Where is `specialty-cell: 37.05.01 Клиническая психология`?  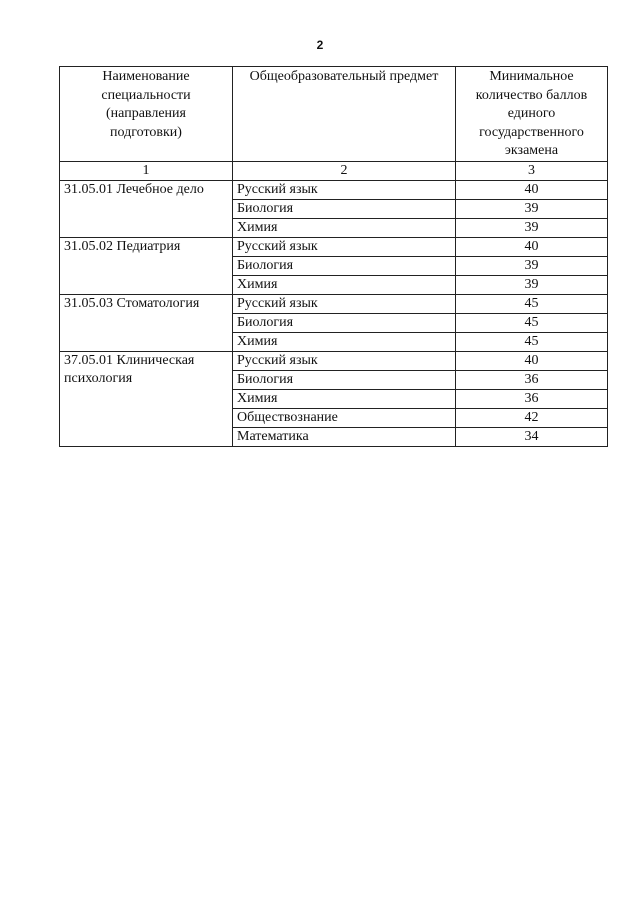
specialty-cell: 37.05.01 Клиническая психология is located at coordinates (146, 398).